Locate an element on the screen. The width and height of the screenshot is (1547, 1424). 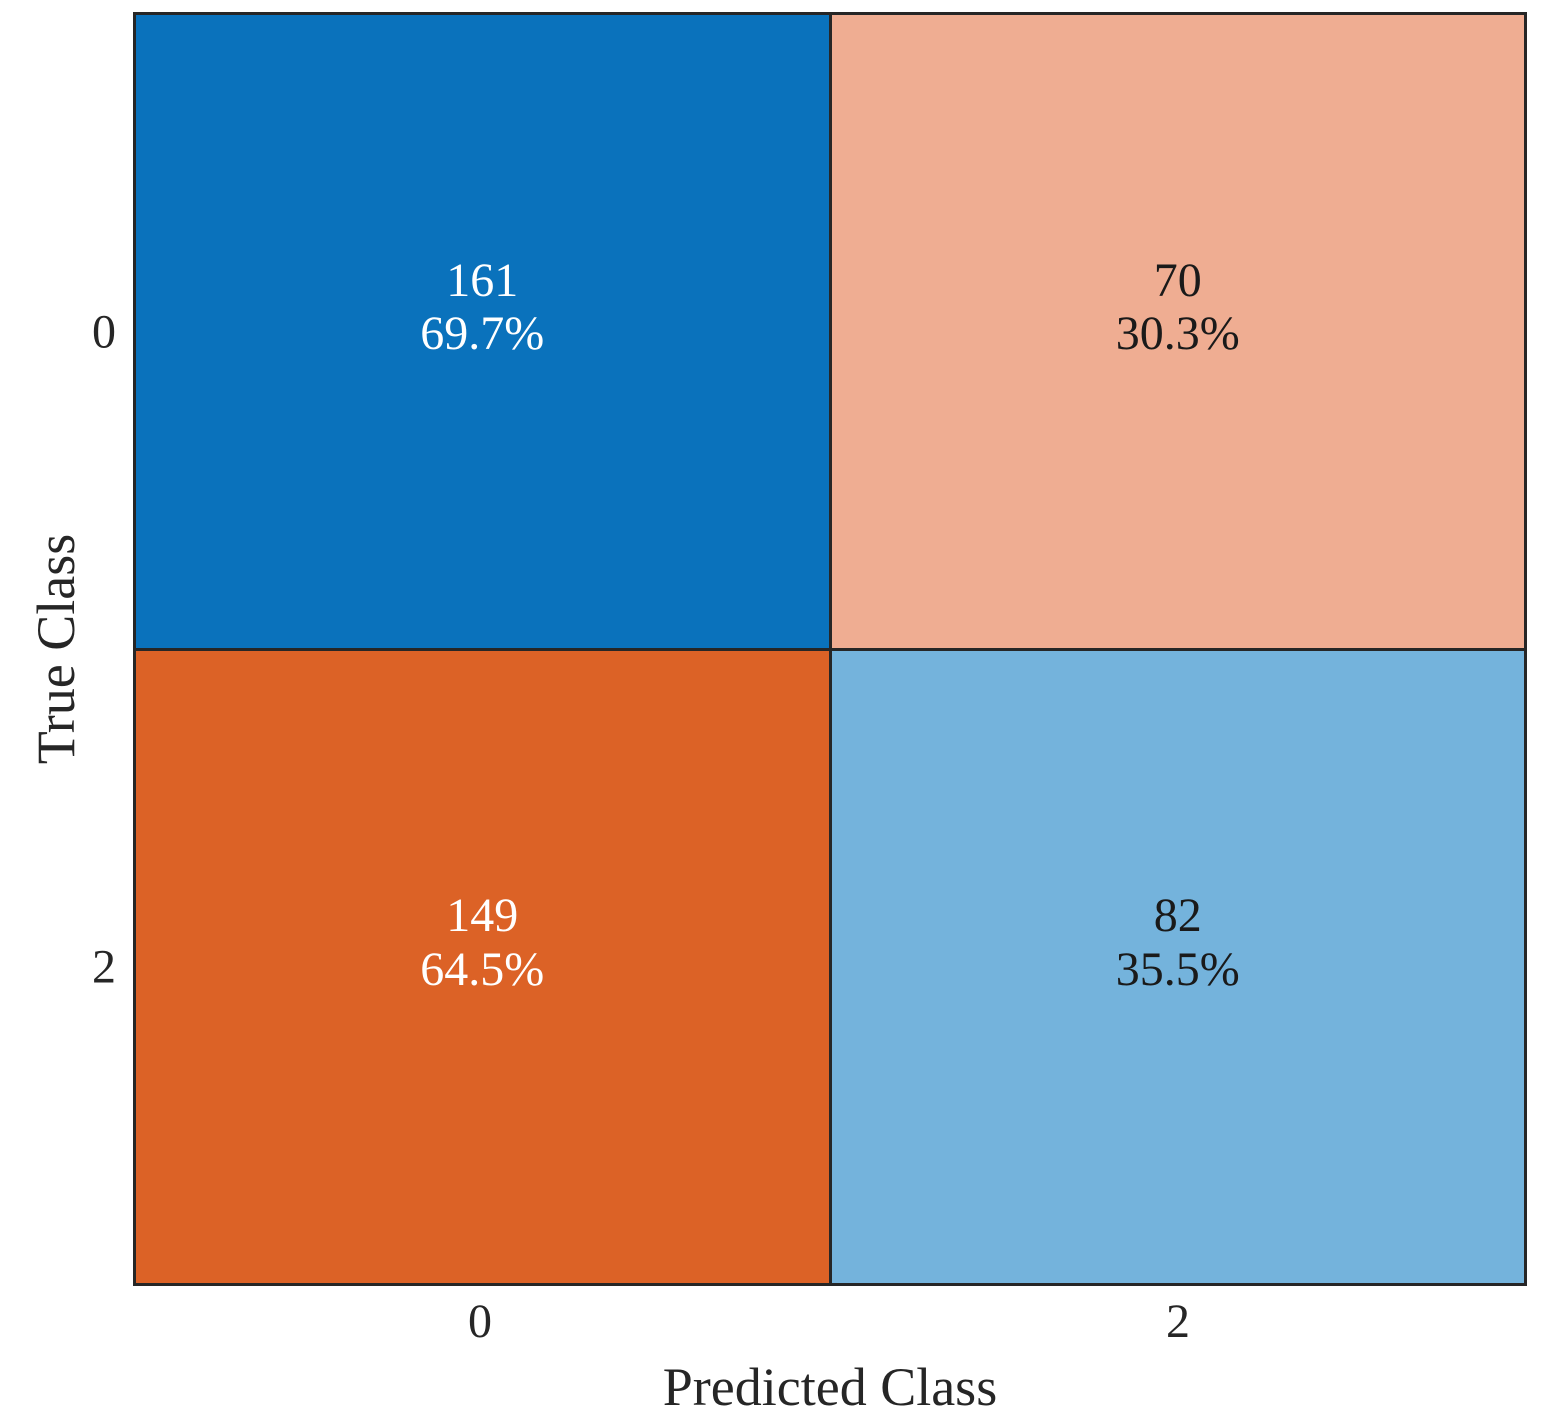
cell-count: 161 is located at coordinates (482, 280).